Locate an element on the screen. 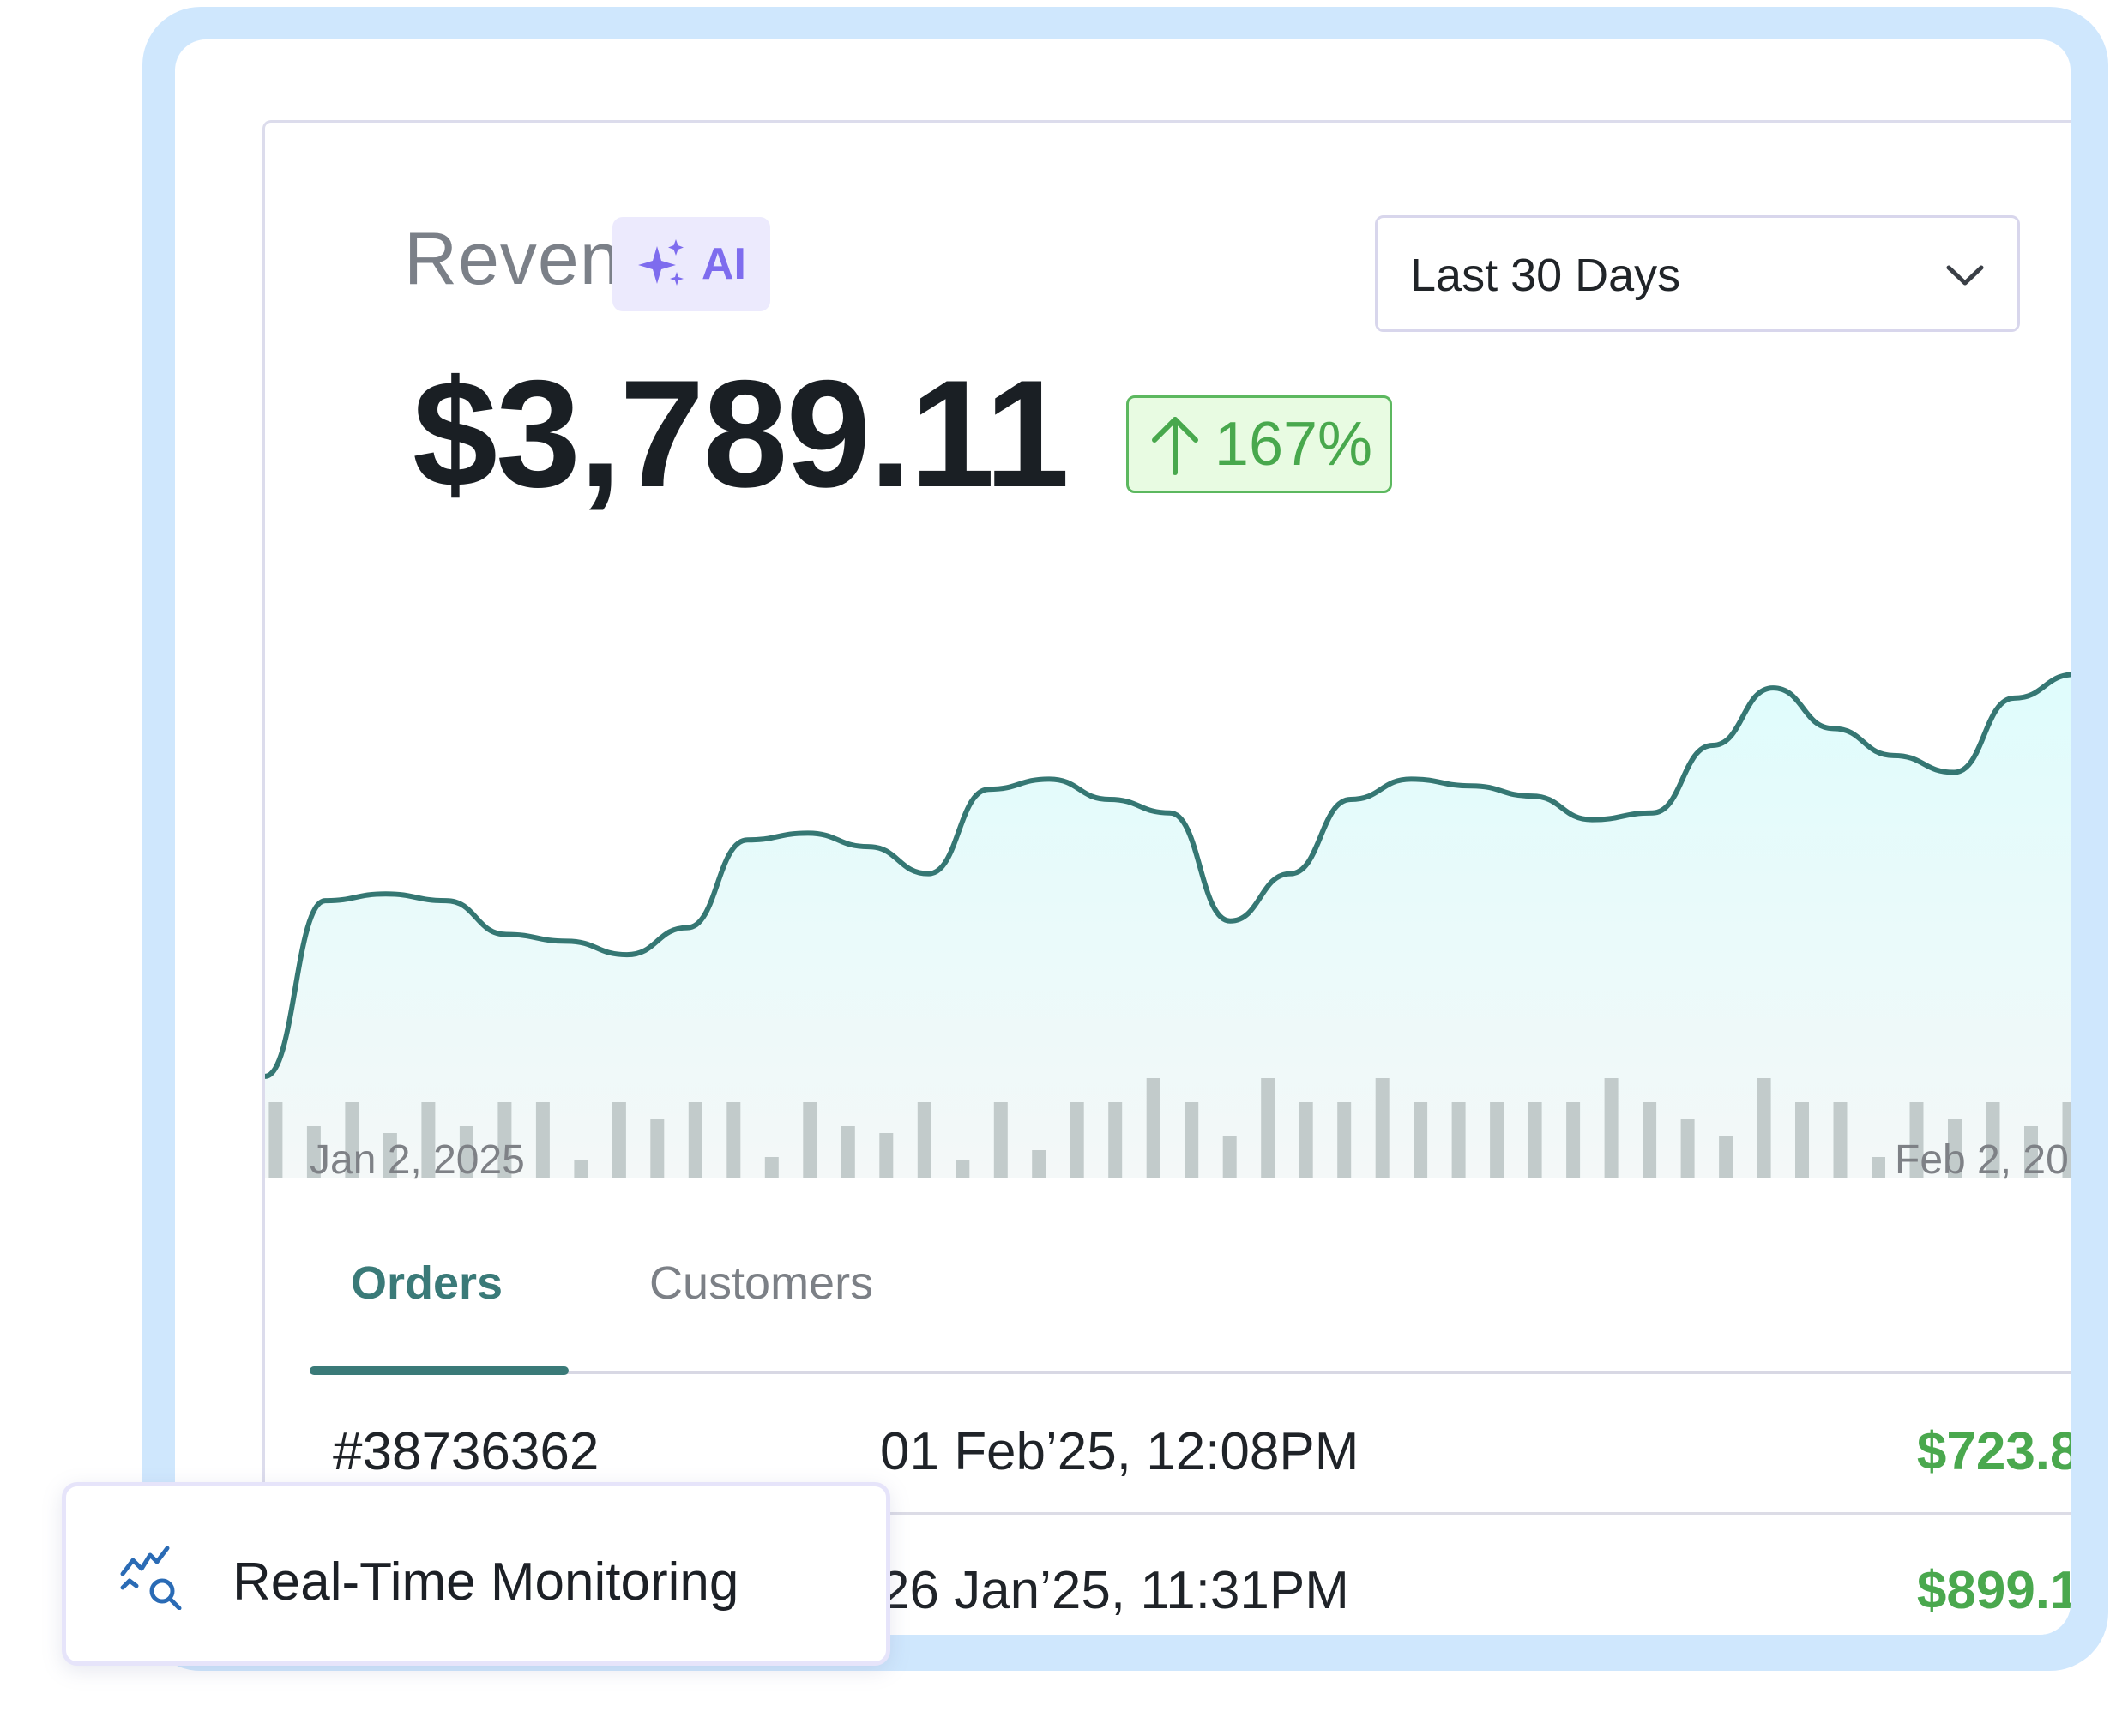 Image resolution: width=2110 pixels, height=1736 pixels. realtime-monitoring-card: Real-Time Monitoring is located at coordinates (476, 1574).